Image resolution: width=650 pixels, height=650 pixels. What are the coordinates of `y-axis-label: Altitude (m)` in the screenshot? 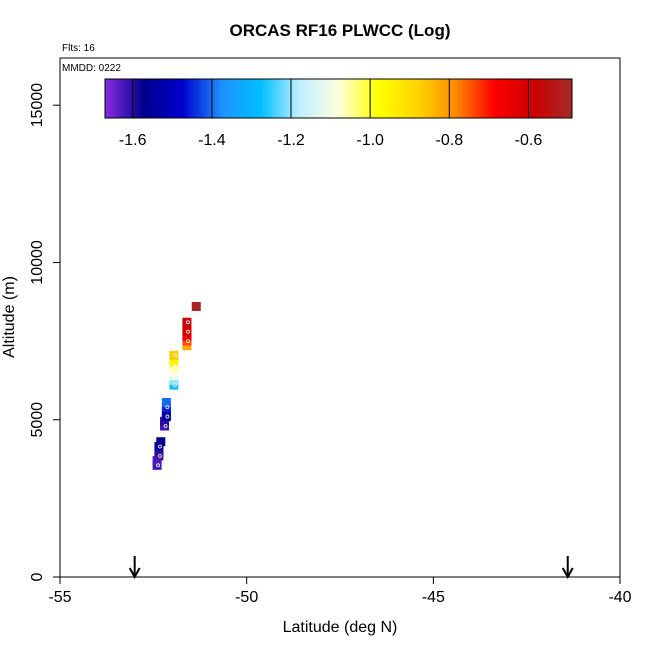 It's located at (9, 317).